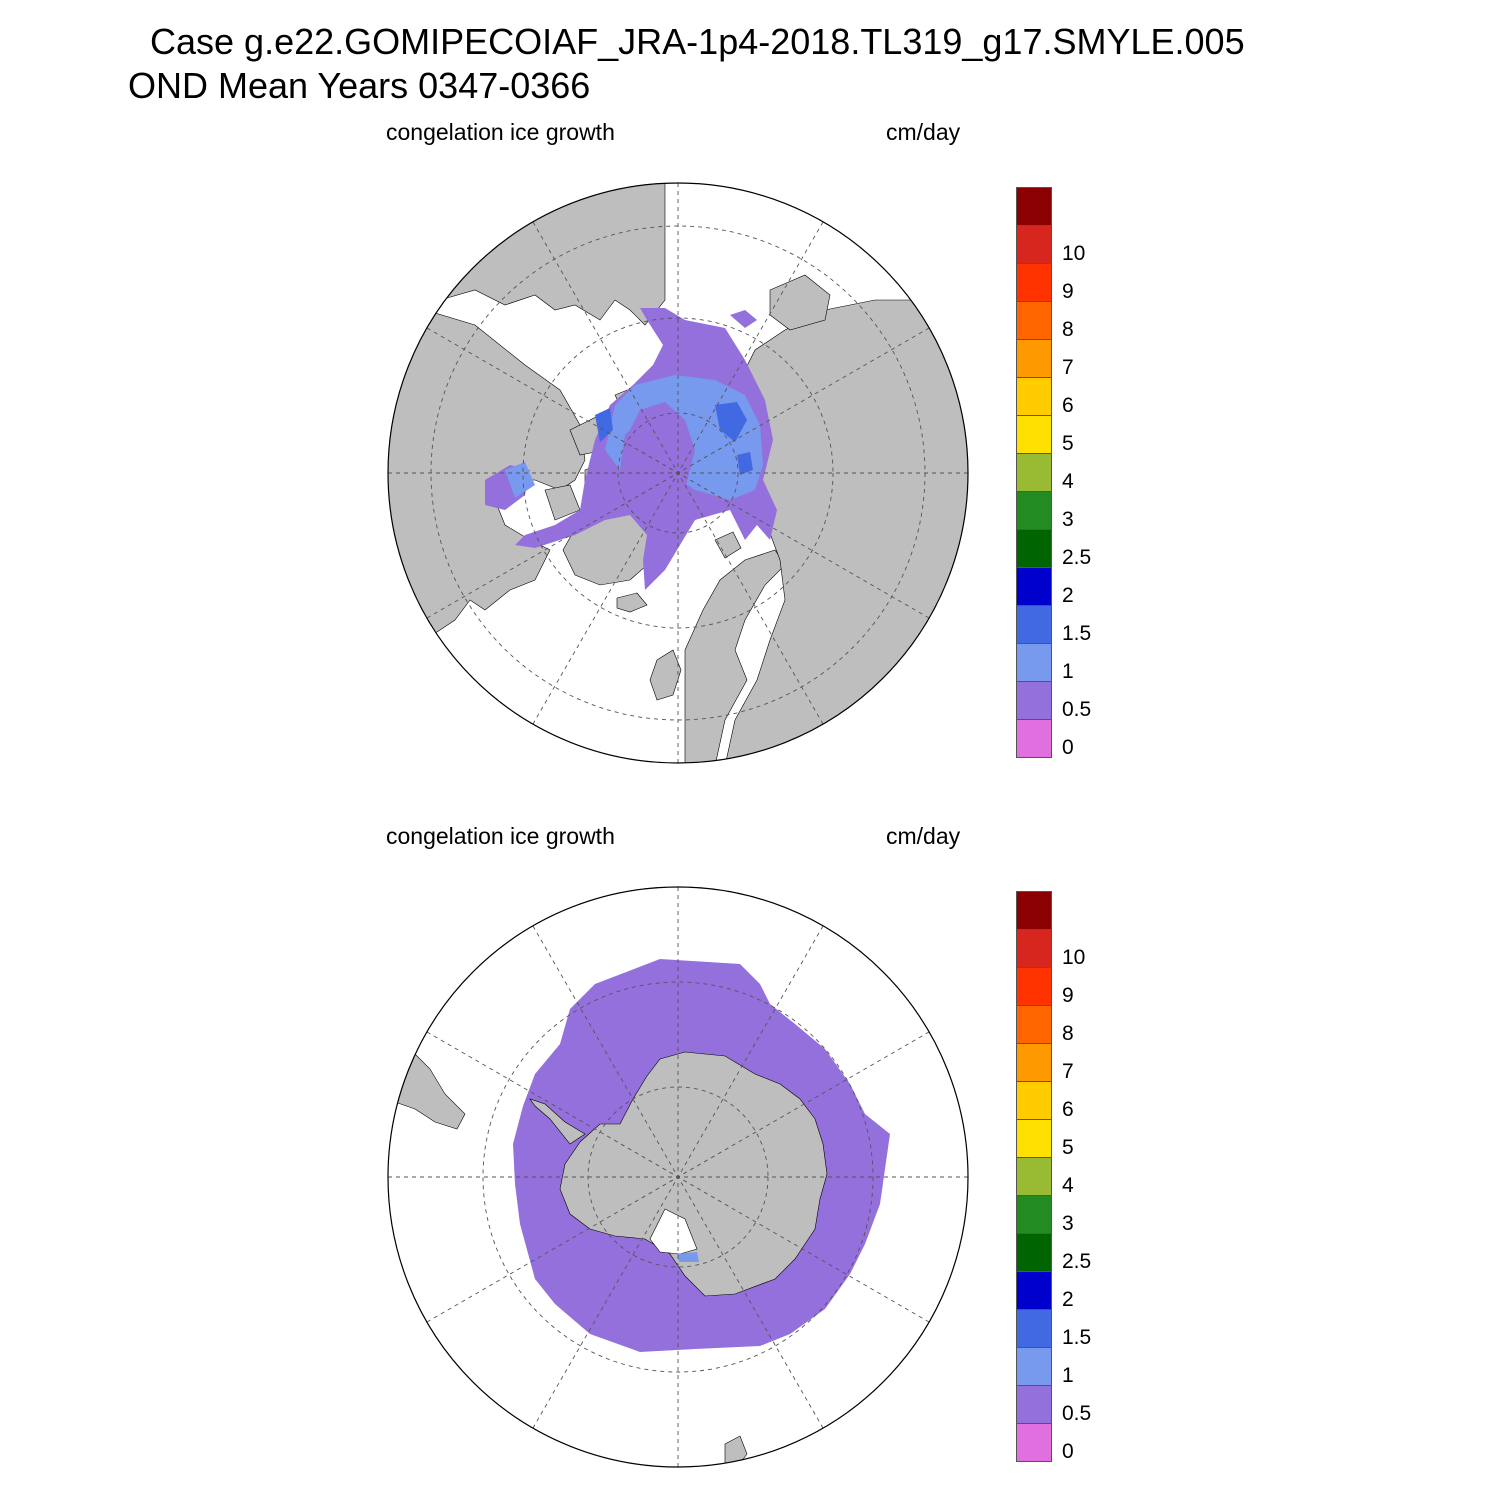 This screenshot has height=1500, width=1500. Describe the element at coordinates (1068, 291) in the screenshot. I see `north-colorbar-label: 9` at that location.